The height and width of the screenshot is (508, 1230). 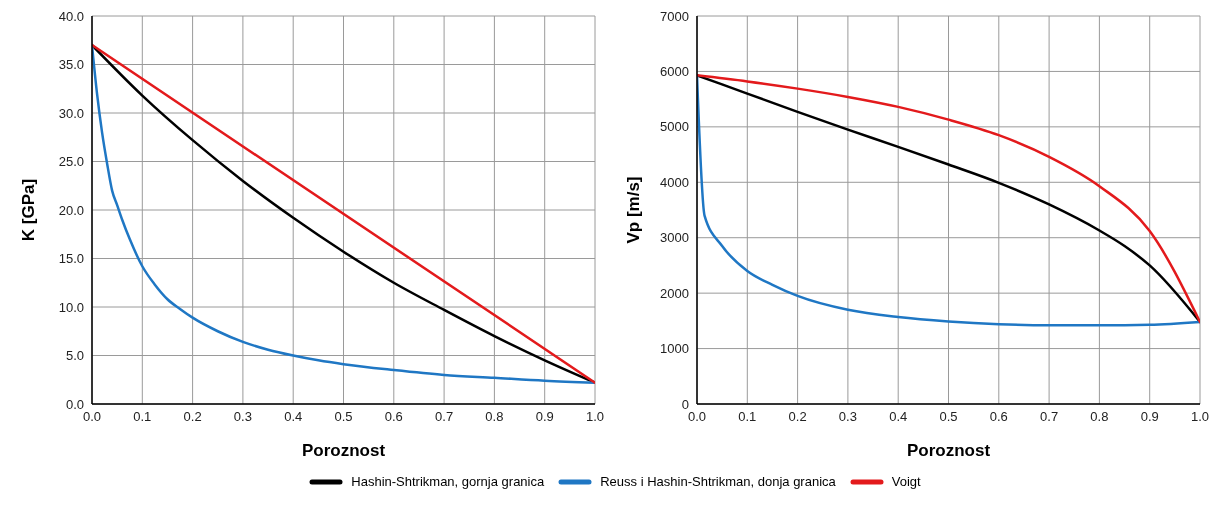 I want to click on y-tick-label: 3000, so click(x=674, y=238).